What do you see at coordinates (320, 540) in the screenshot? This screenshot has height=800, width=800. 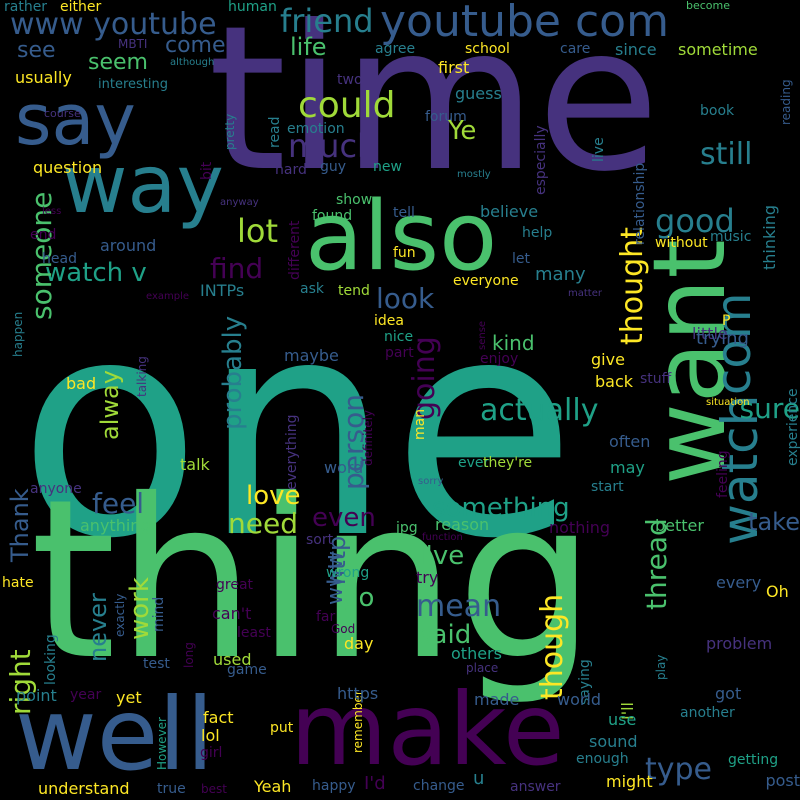 I see `cloud-word: sort` at bounding box center [320, 540].